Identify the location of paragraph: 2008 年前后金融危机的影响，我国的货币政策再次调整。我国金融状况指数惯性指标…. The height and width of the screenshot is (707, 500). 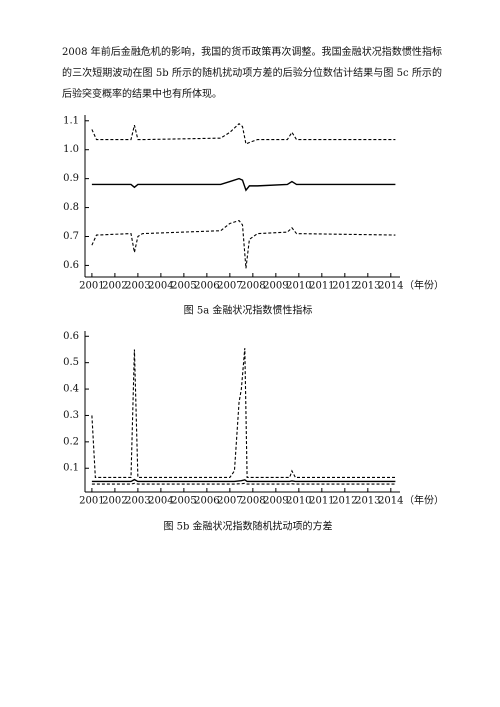
(252, 73).